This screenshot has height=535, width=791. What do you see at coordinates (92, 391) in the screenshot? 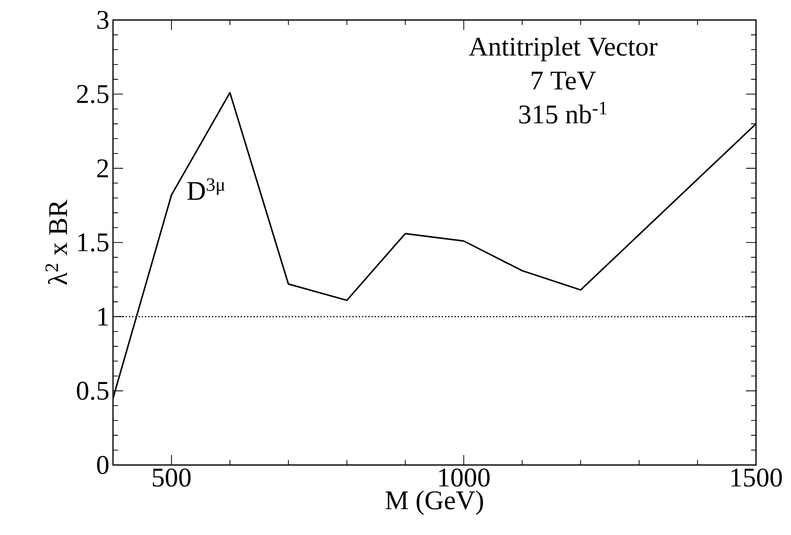
I see `y-tick-label: 0.5` at bounding box center [92, 391].